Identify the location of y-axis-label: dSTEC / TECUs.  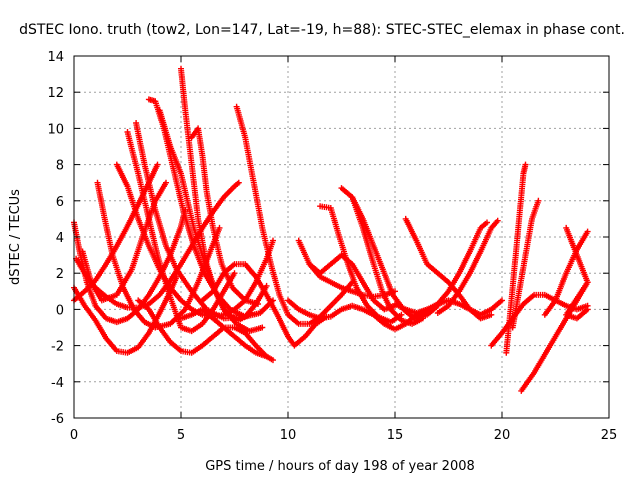
(15, 237).